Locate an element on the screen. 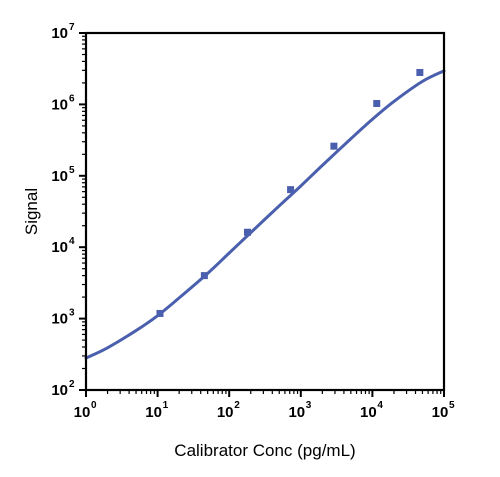  y-tick-exponent: 2 is located at coordinates (72, 384).